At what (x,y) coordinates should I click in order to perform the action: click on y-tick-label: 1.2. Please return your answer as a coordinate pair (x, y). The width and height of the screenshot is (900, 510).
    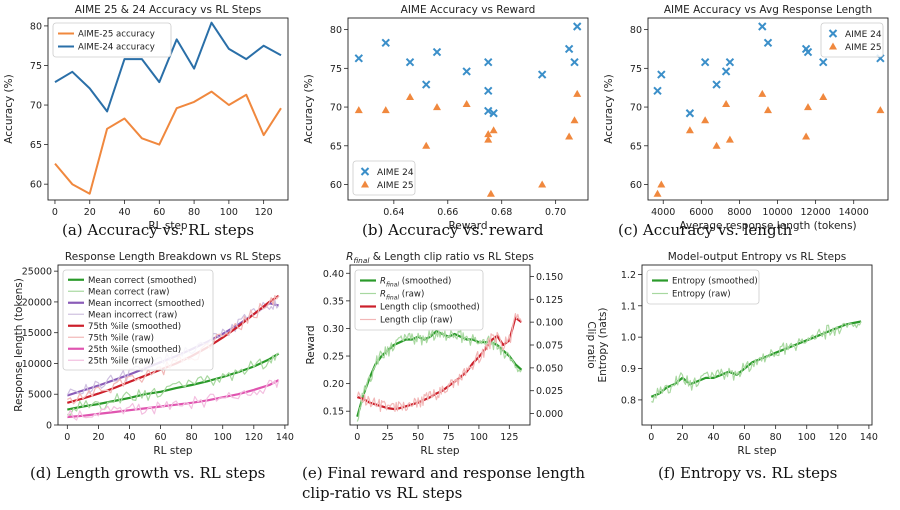
    Looking at the image, I should click on (628, 275).